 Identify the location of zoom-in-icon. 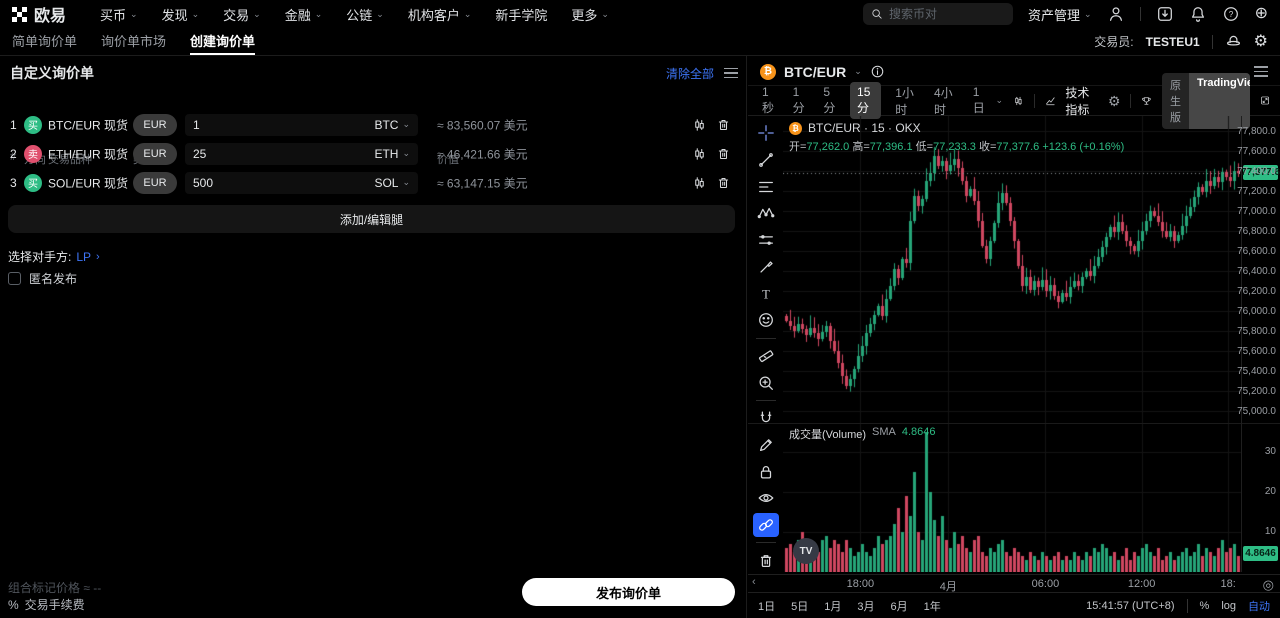
(766, 382).